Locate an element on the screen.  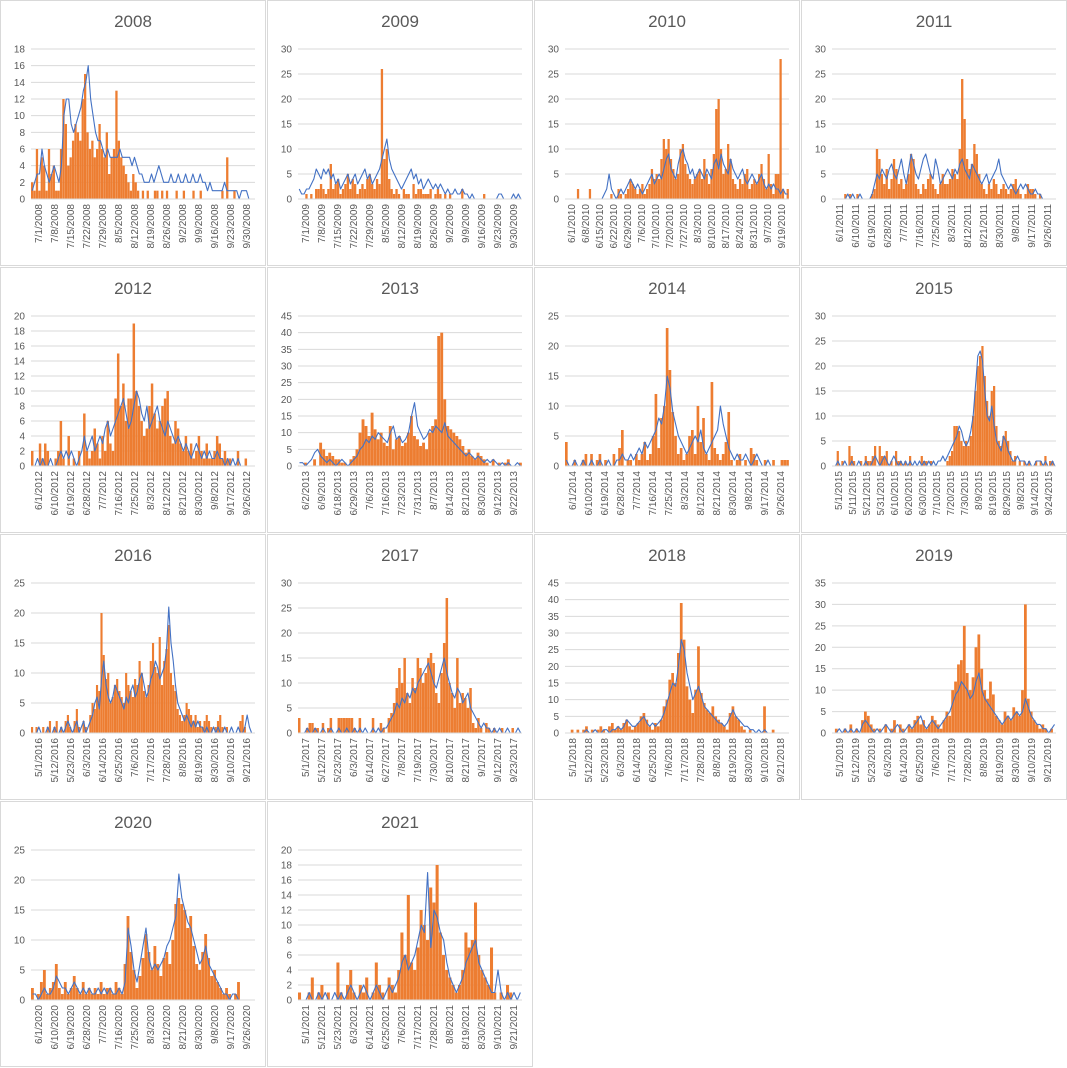
y-tick-label: 10 is located at coordinates (20, 116).